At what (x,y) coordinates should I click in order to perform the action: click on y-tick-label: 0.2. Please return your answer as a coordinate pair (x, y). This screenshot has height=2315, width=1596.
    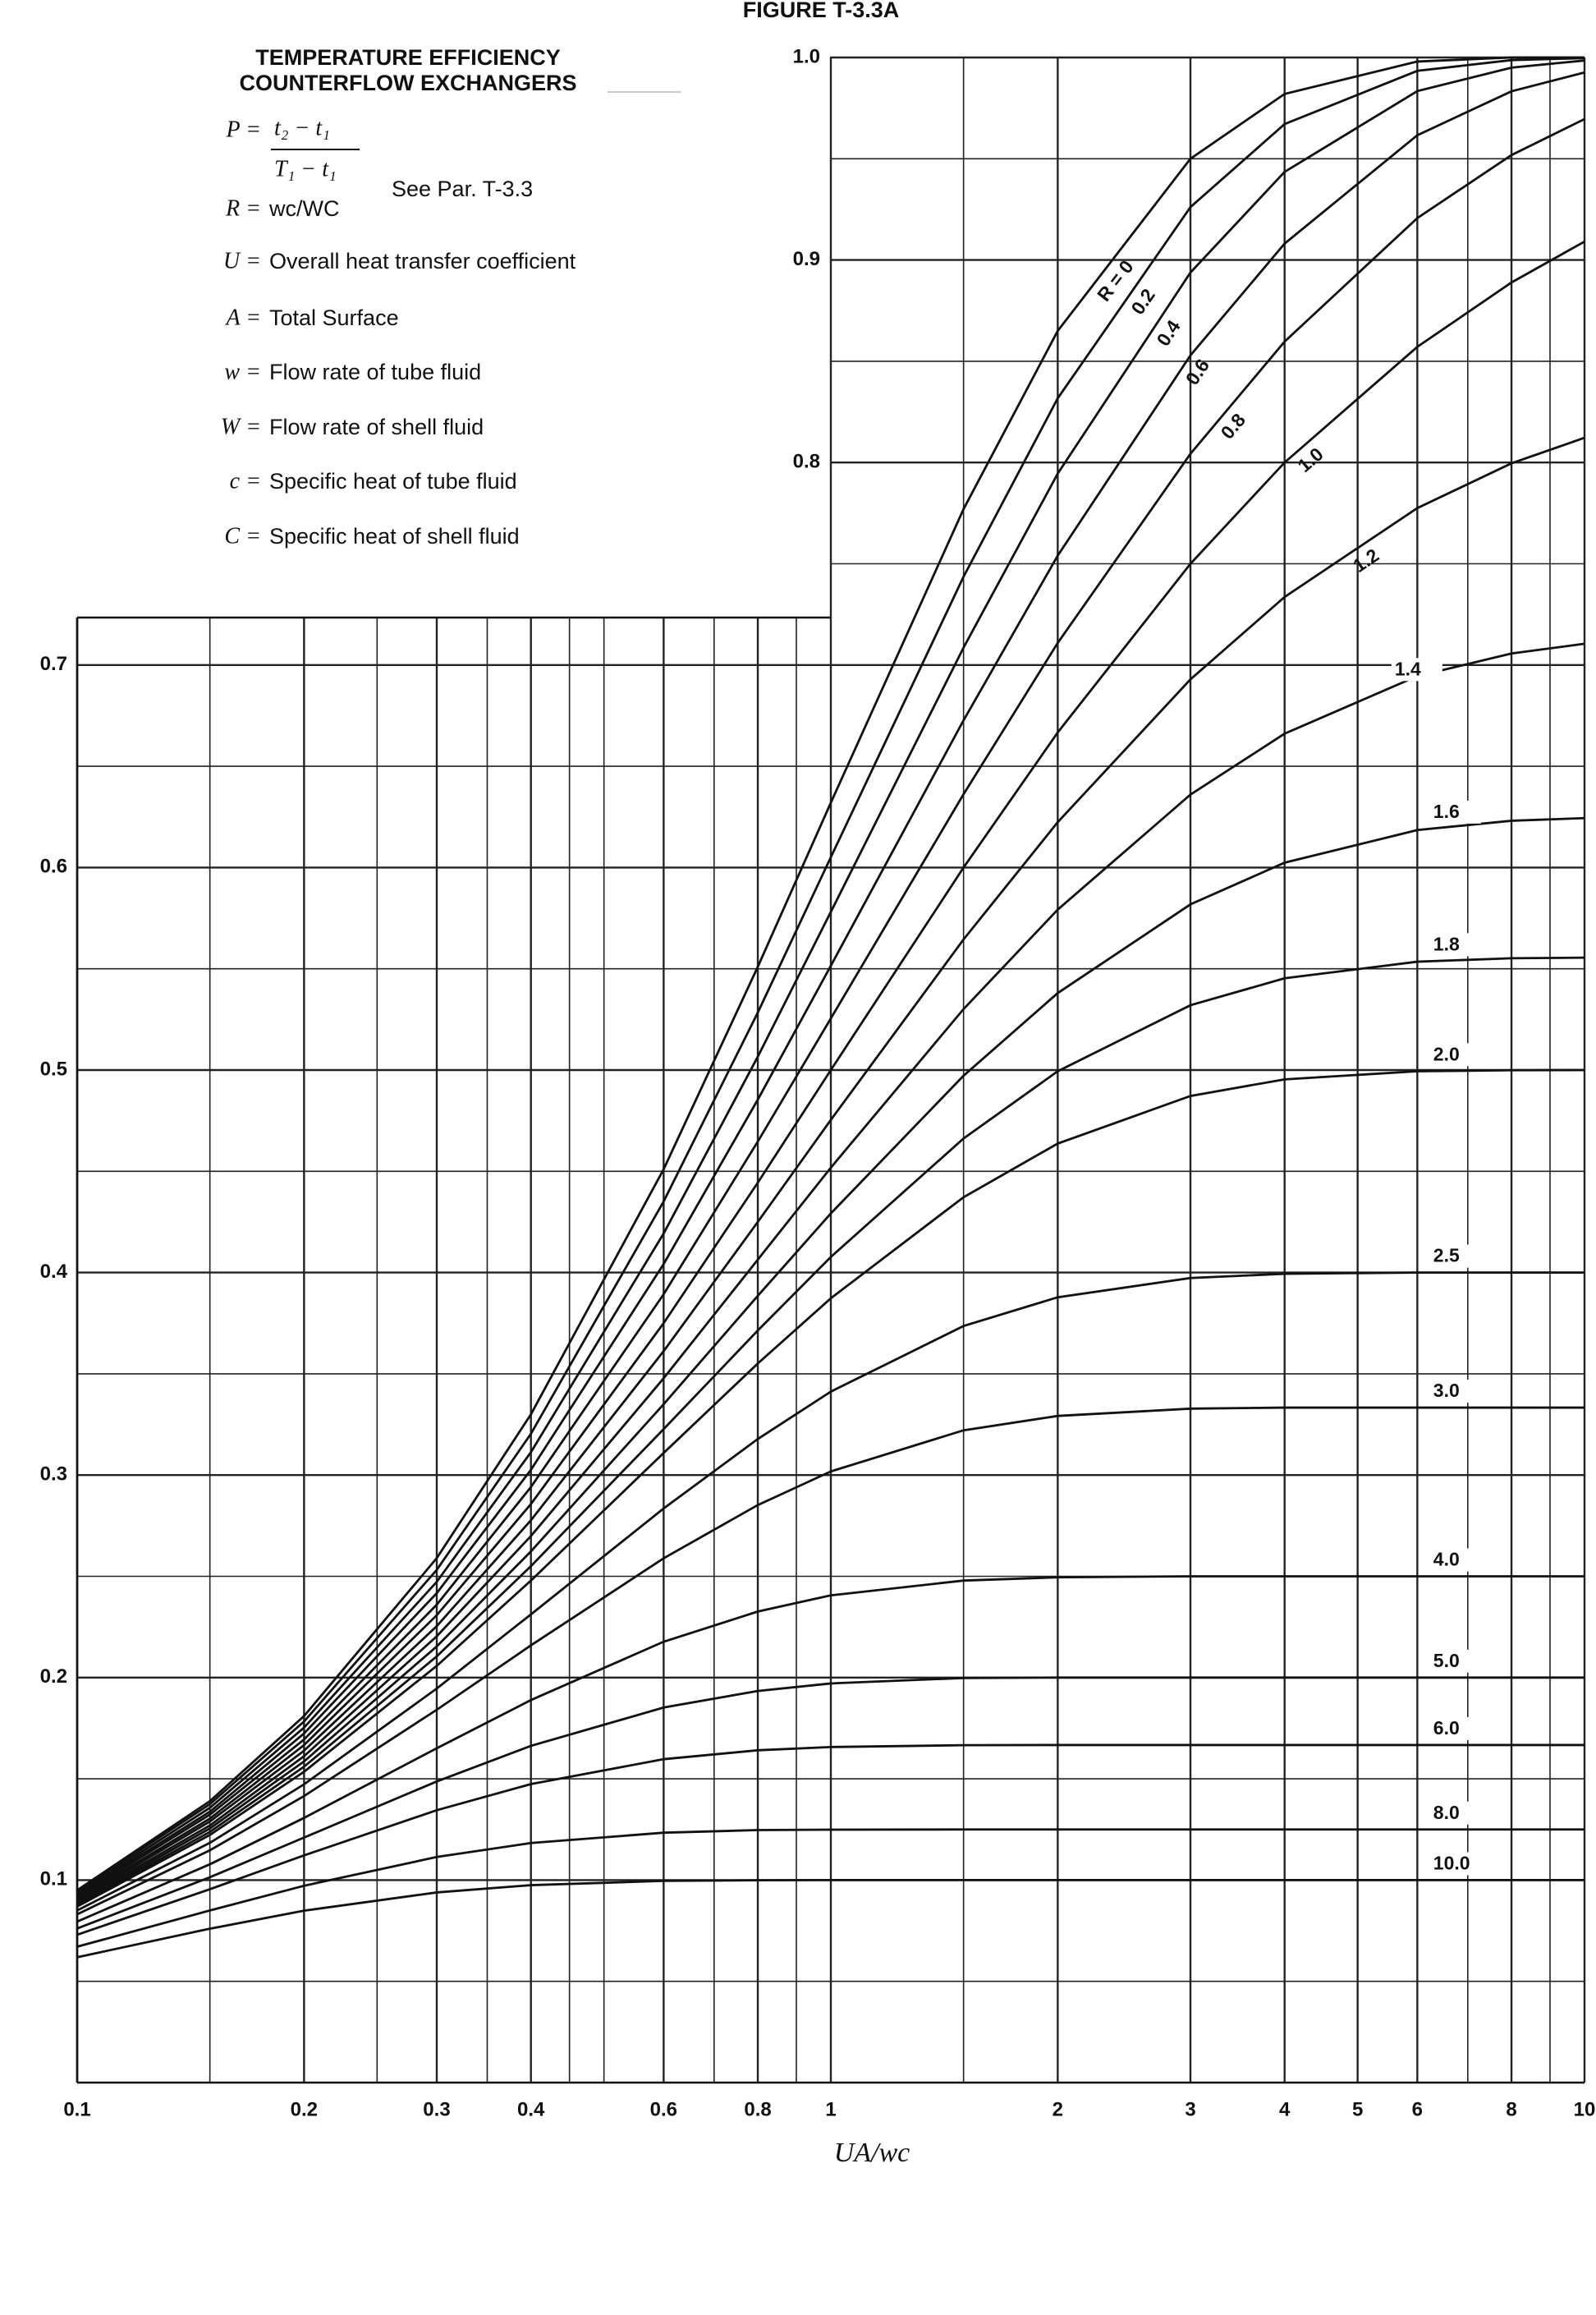
    Looking at the image, I should click on (54, 1676).